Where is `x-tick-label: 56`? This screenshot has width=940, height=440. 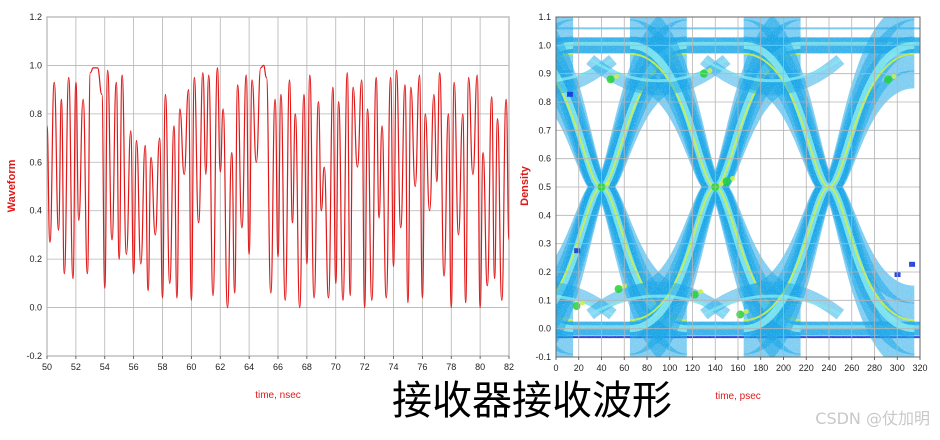 x-tick-label: 56 is located at coordinates (134, 367).